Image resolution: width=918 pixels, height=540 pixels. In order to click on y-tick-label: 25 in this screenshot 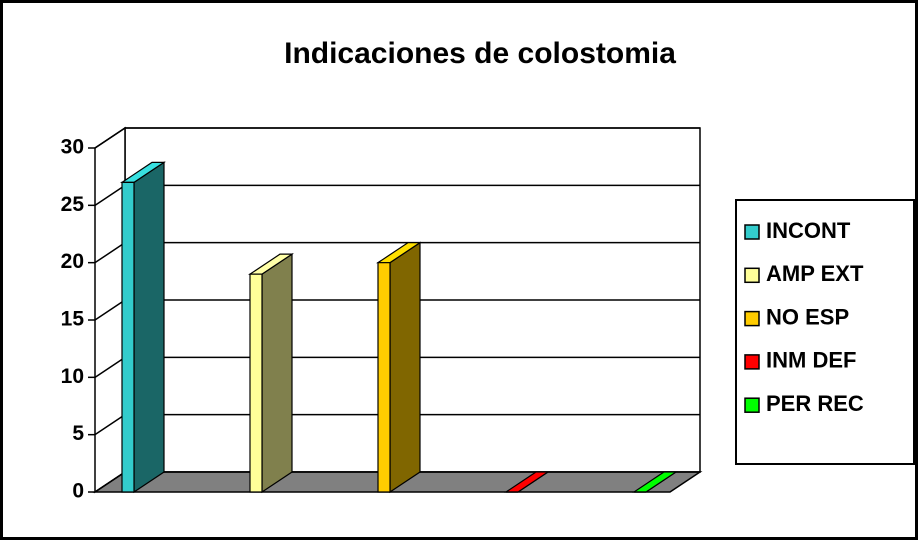, I will do `click(73, 204)`.